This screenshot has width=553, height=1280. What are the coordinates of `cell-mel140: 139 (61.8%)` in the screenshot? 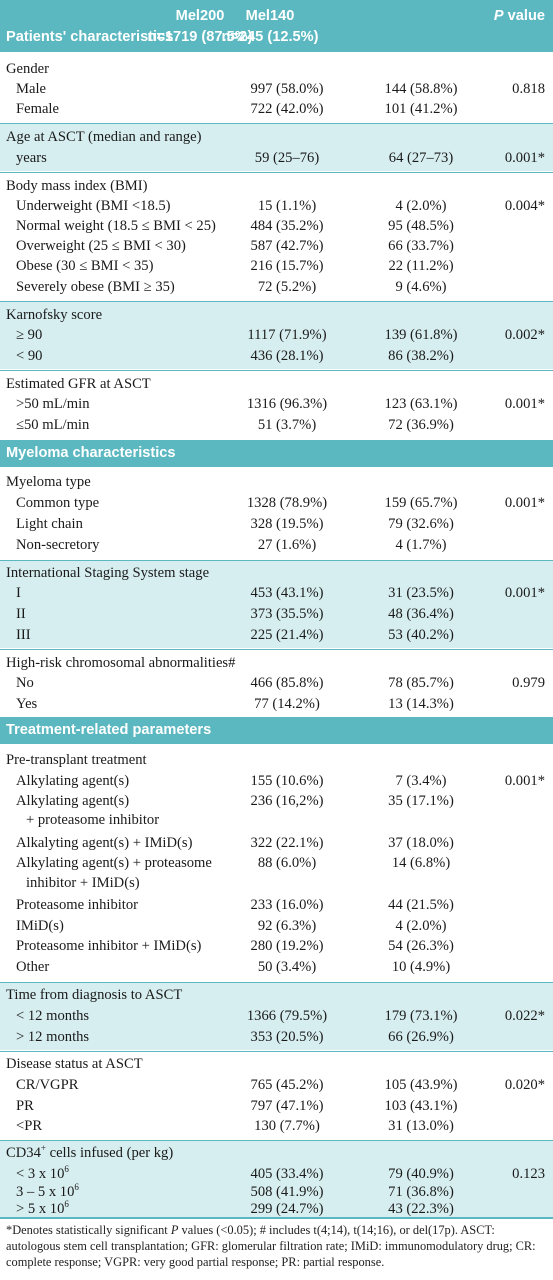 It's located at (421, 335).